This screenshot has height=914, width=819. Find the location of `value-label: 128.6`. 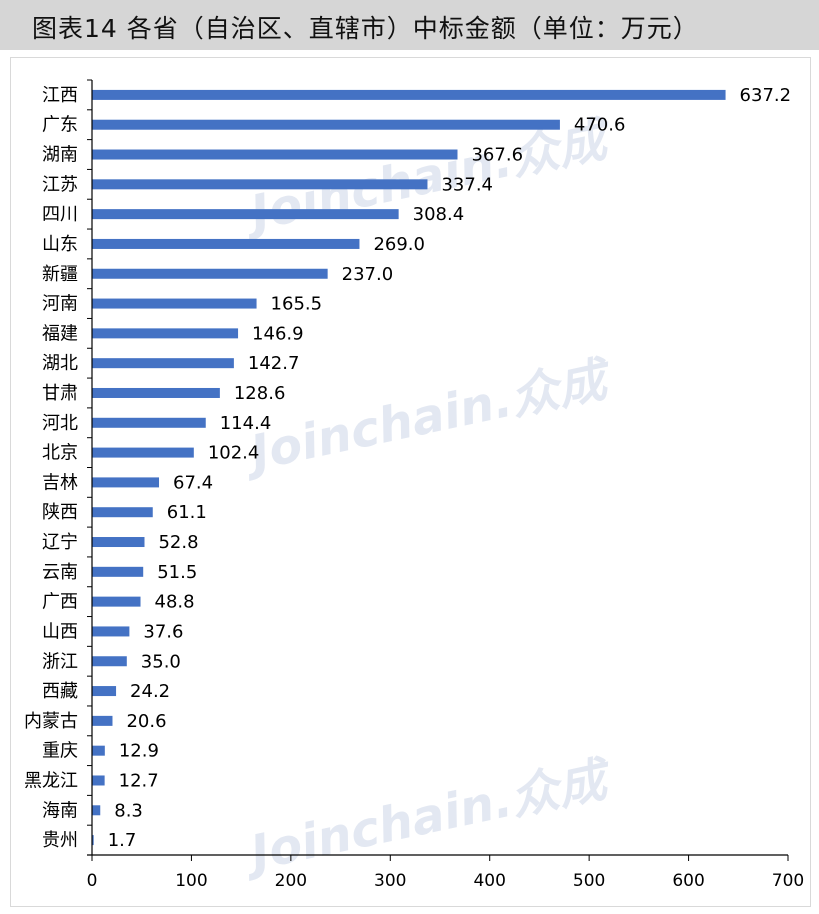

value-label: 128.6 is located at coordinates (260, 393).